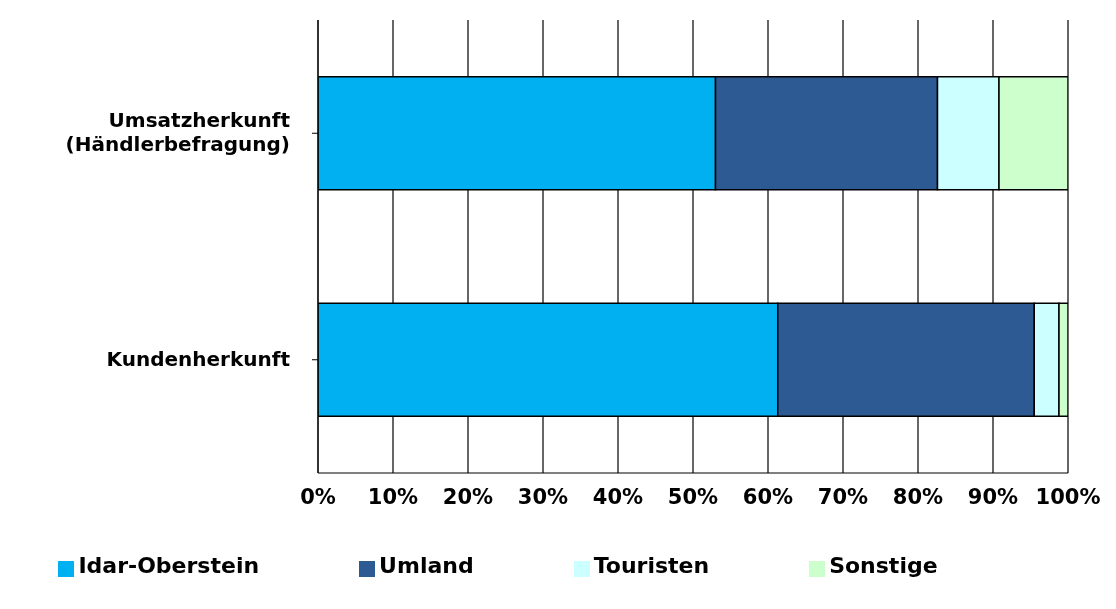  Describe the element at coordinates (768, 496) in the screenshot. I see `x-tick-label: 60%` at that location.